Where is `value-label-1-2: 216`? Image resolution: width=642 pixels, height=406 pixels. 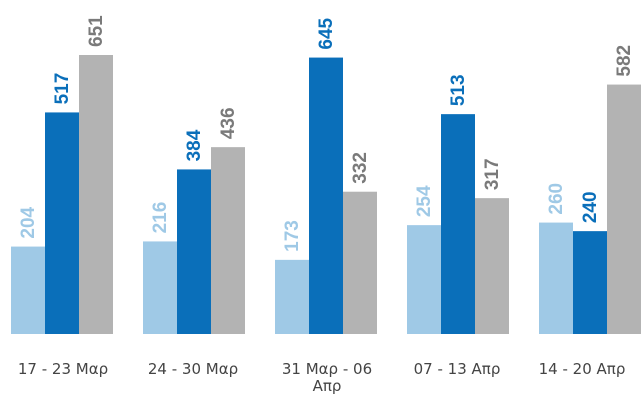
value-label-1-2: 216 is located at coordinates (160, 218).